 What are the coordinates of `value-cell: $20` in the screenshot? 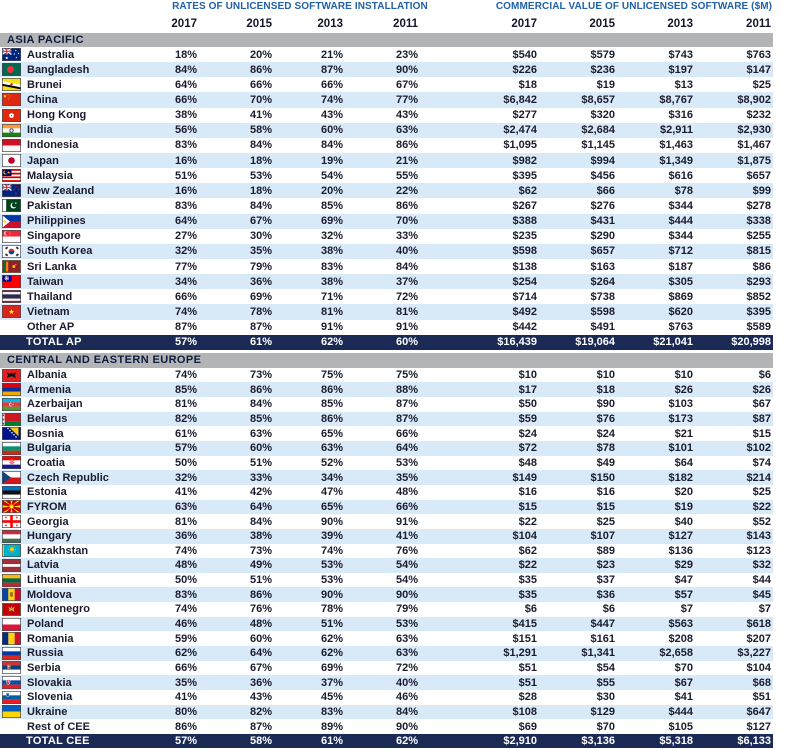 It's located at (683, 492).